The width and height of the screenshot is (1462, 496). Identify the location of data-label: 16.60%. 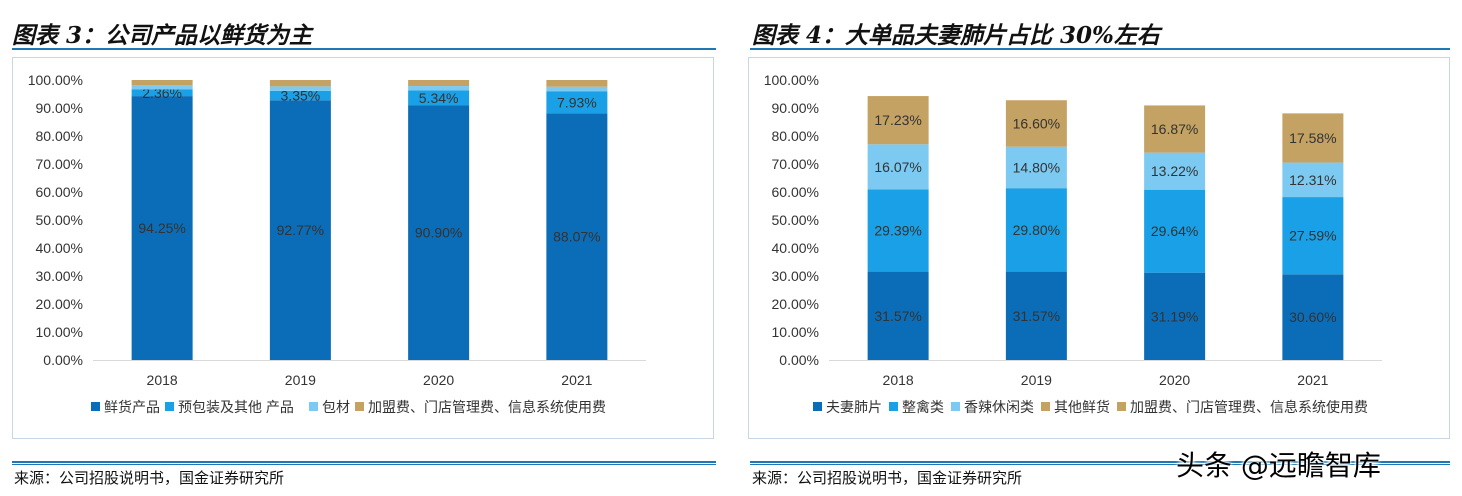
(1036, 123).